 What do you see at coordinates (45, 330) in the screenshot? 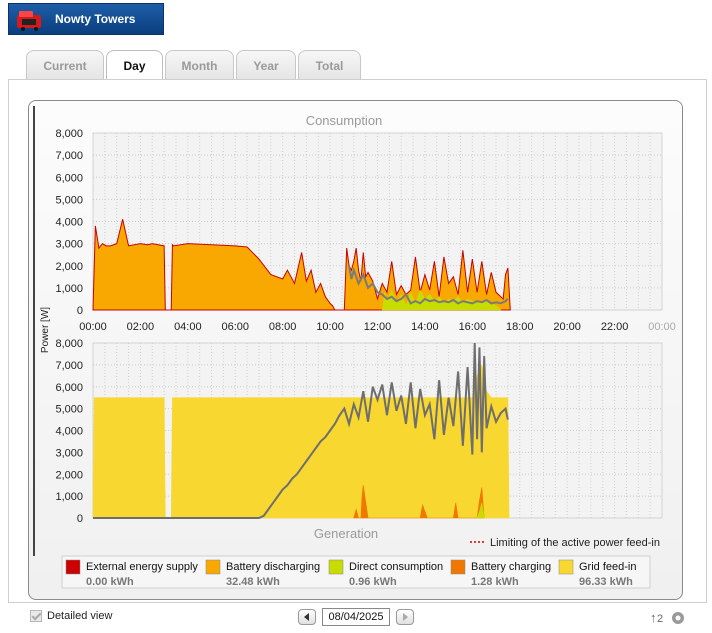
I see `y-axis-label: Power [W]` at bounding box center [45, 330].